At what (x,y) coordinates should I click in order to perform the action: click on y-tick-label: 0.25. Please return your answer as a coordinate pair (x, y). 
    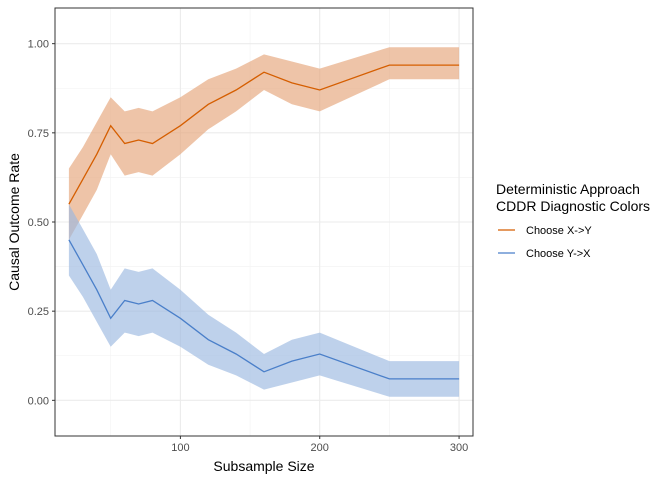
    Looking at the image, I should click on (38, 312).